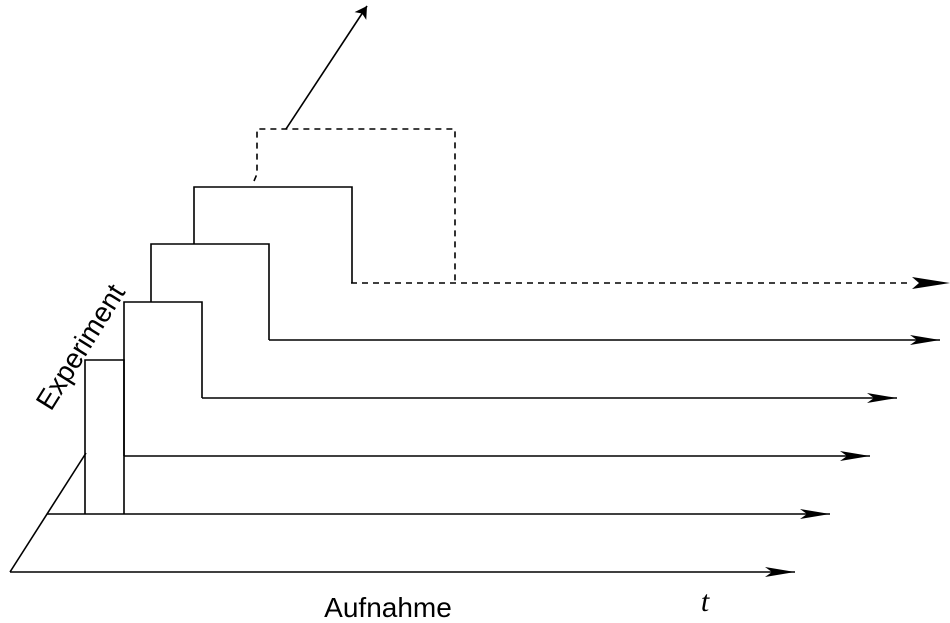  Describe the element at coordinates (931, 283) in the screenshot. I see `time-axis-6-arrowhead` at that location.